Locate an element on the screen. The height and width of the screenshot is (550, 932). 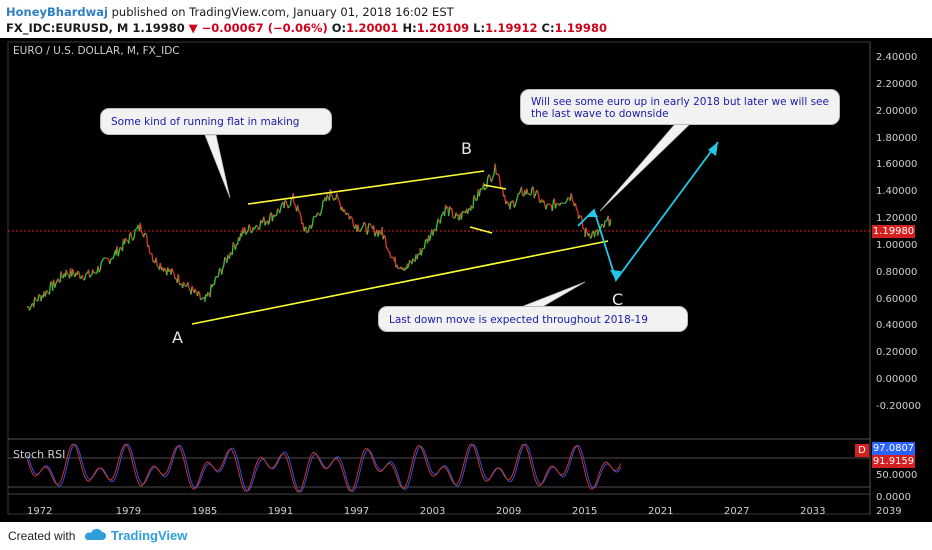
tradingview-brand-link: TradingView is located at coordinates (149, 535).